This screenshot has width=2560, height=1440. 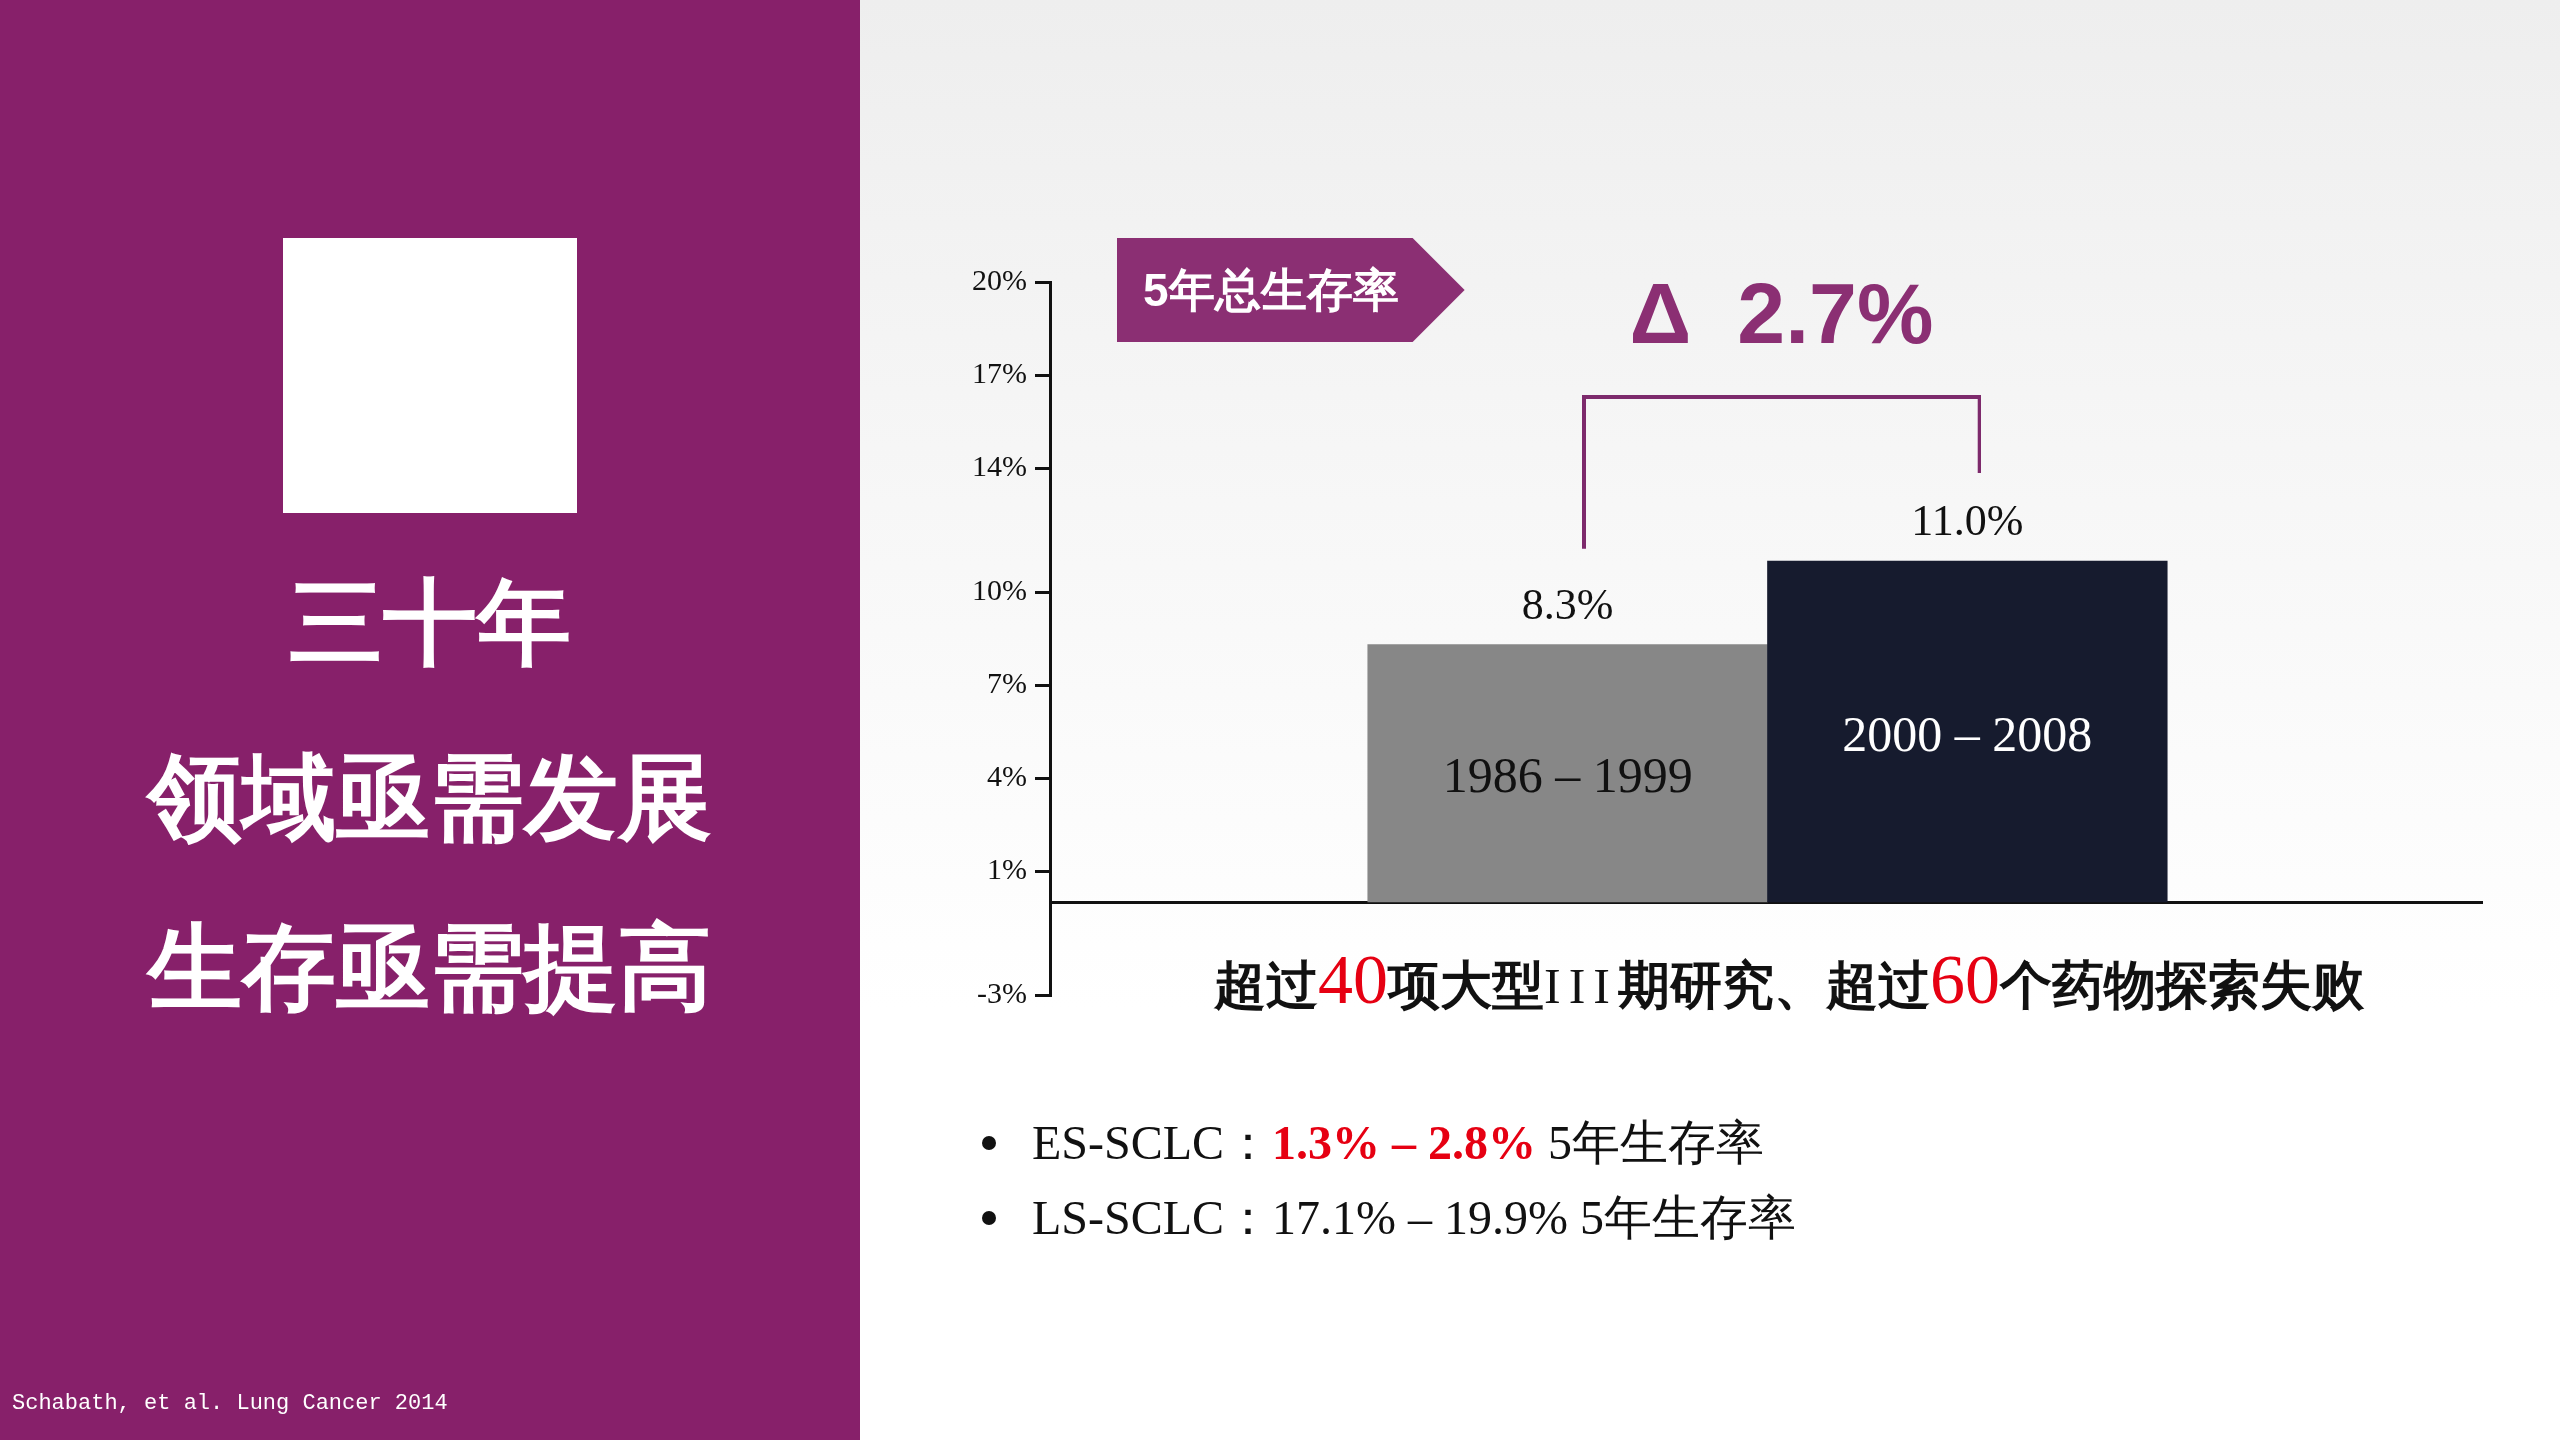 I want to click on data-label: 11.0%, so click(x=1967, y=520).